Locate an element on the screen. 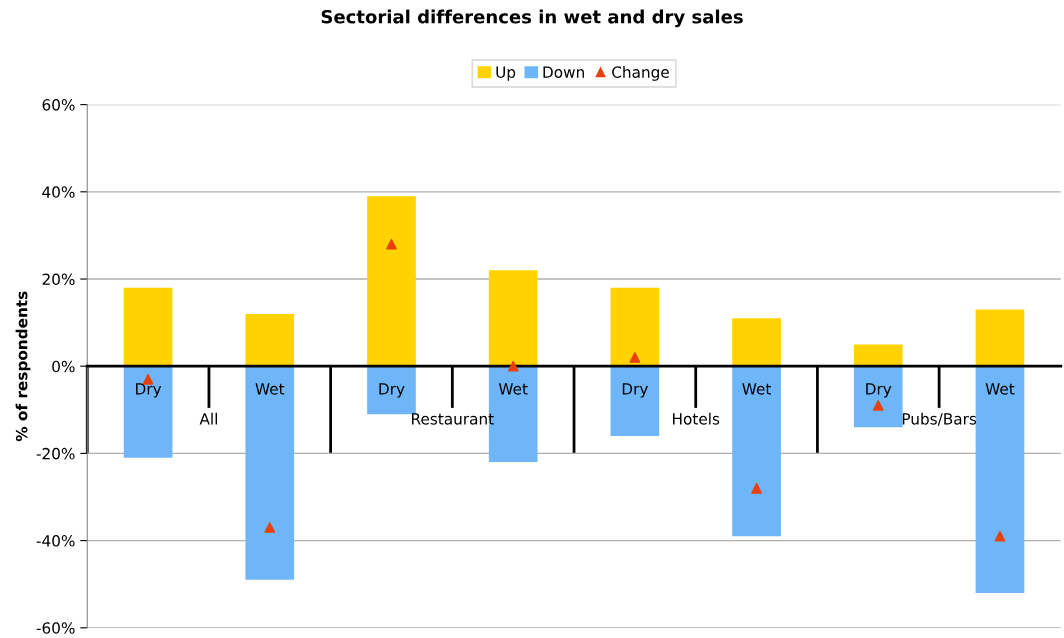  chart-title: Sectorial differences in wet and dry sales is located at coordinates (532, 18).